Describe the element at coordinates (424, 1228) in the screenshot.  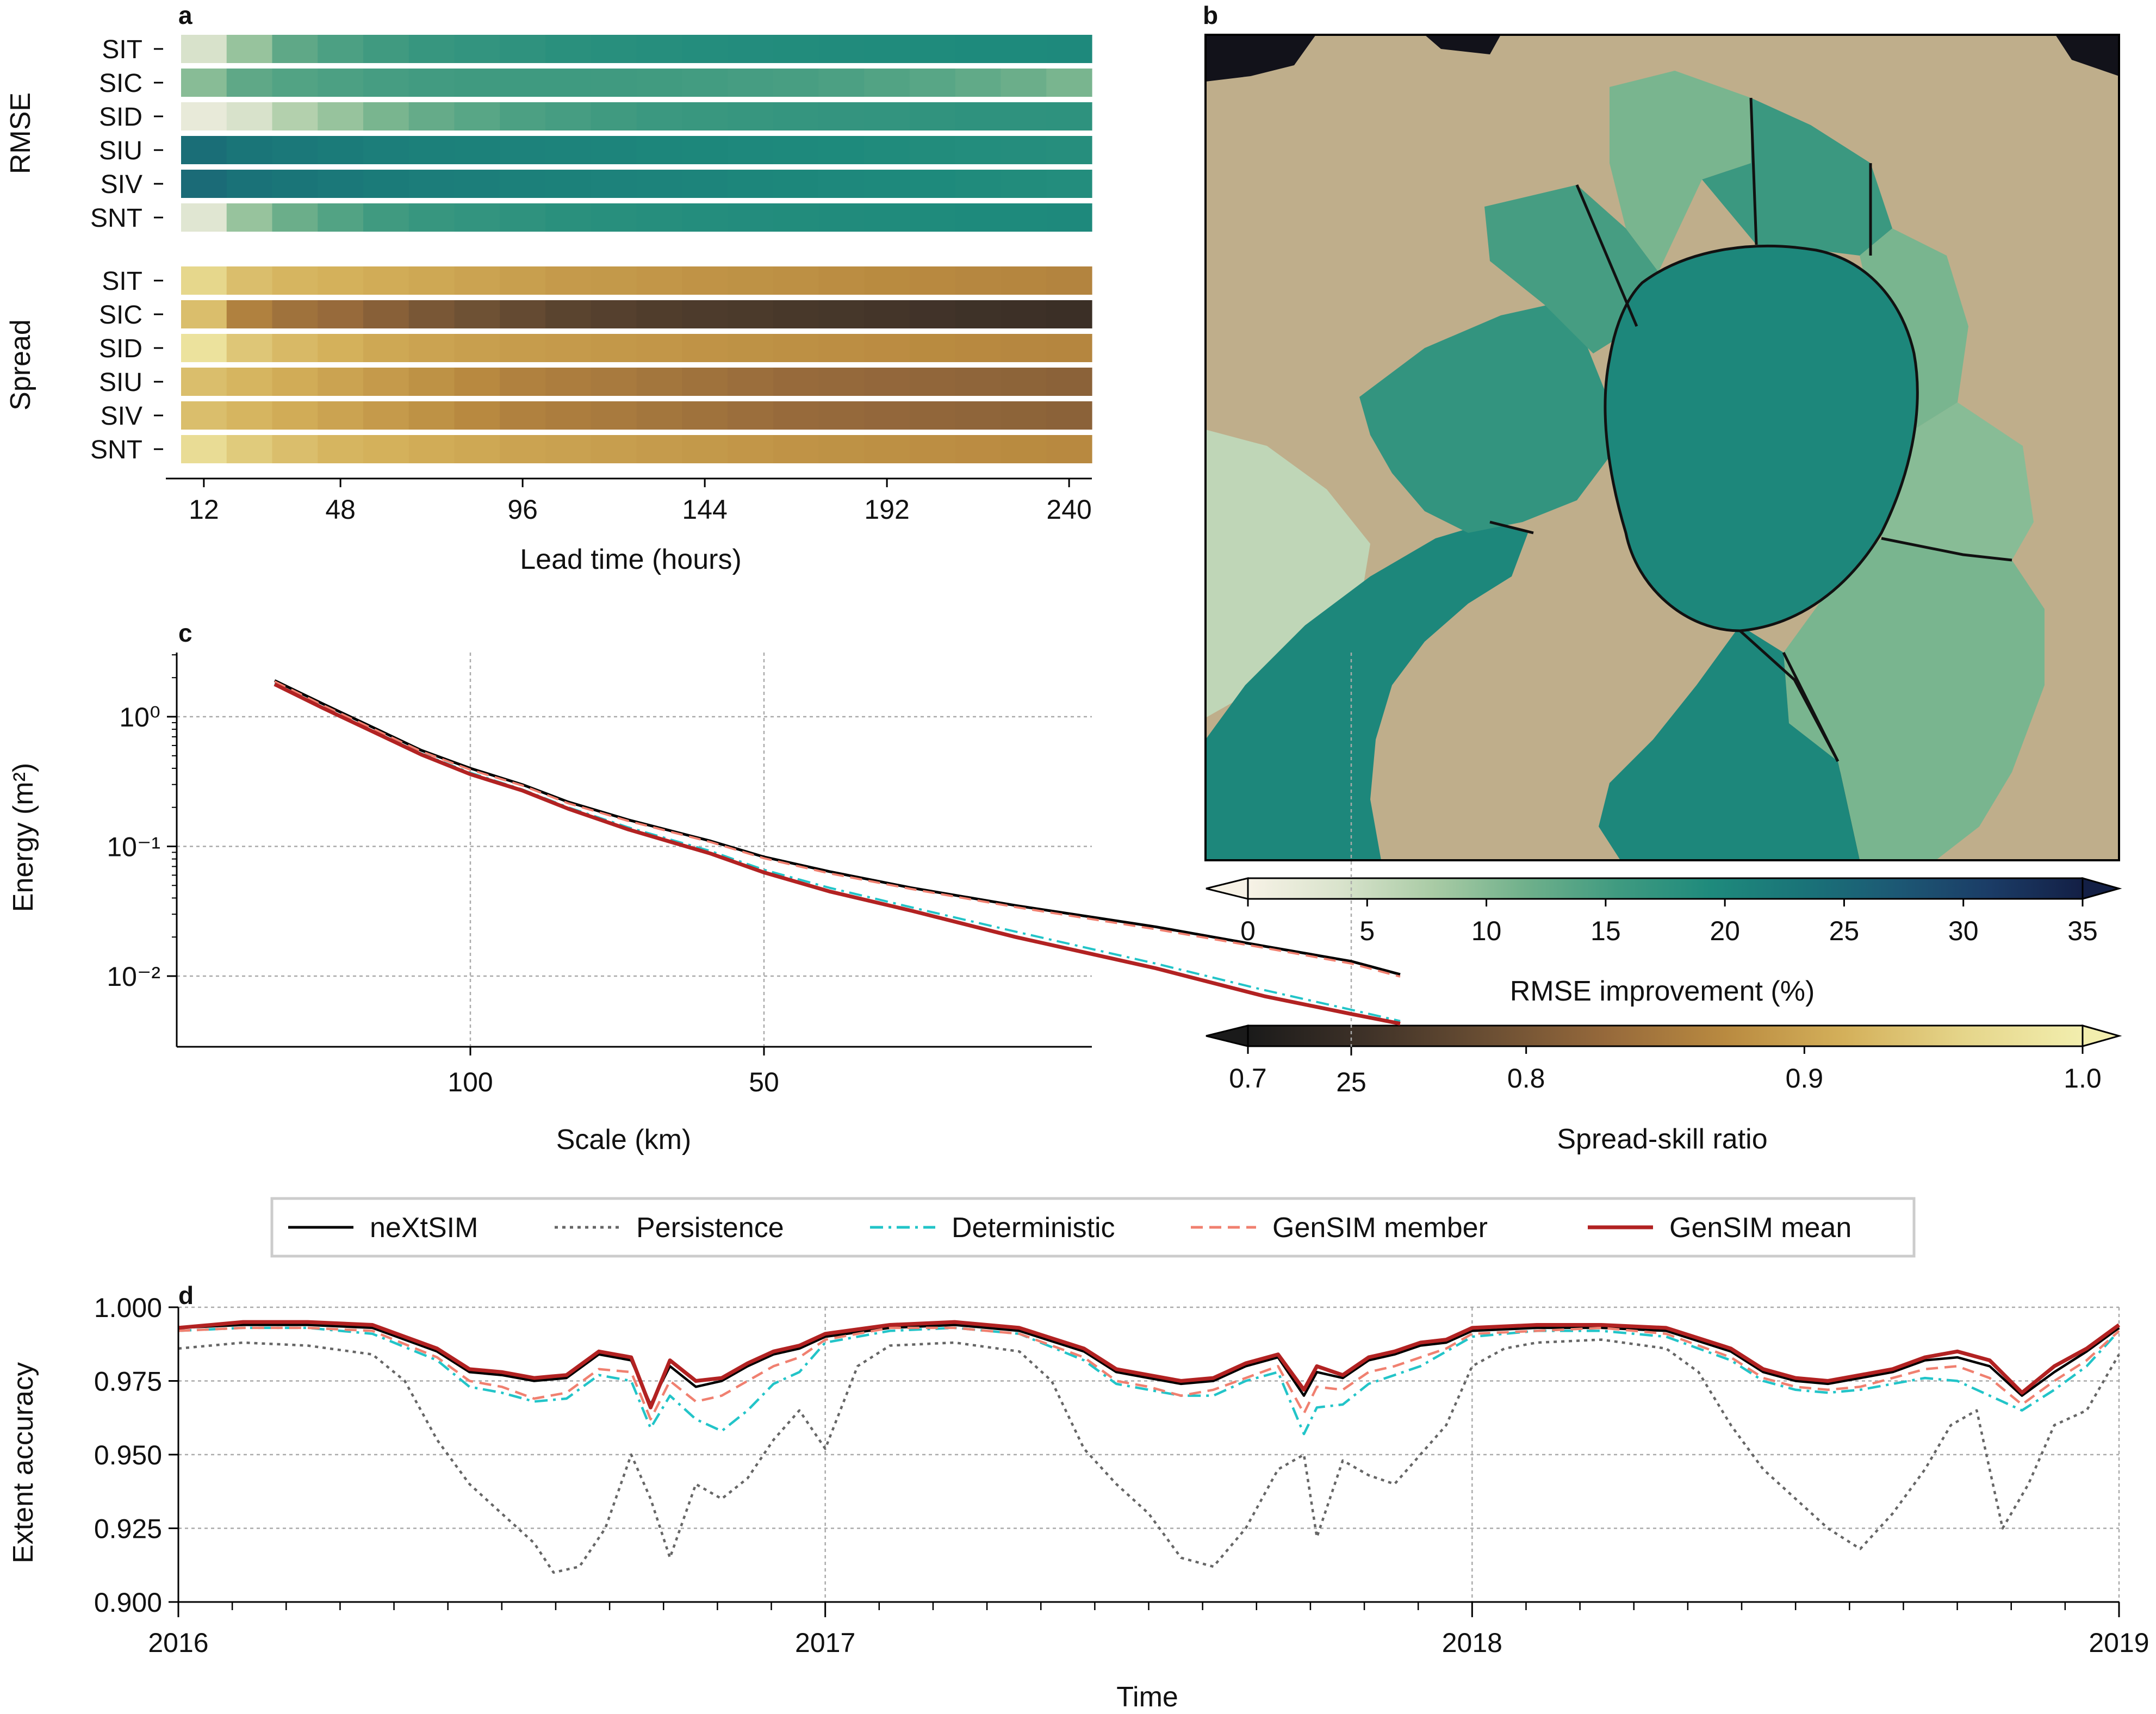
I see `legend-label: neXtSIM` at that location.